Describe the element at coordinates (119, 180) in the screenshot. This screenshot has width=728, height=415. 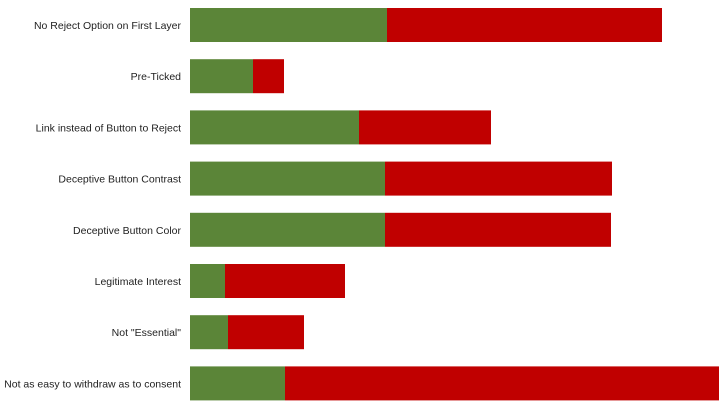
I see `category-label: Deceptive Button Contrast` at that location.